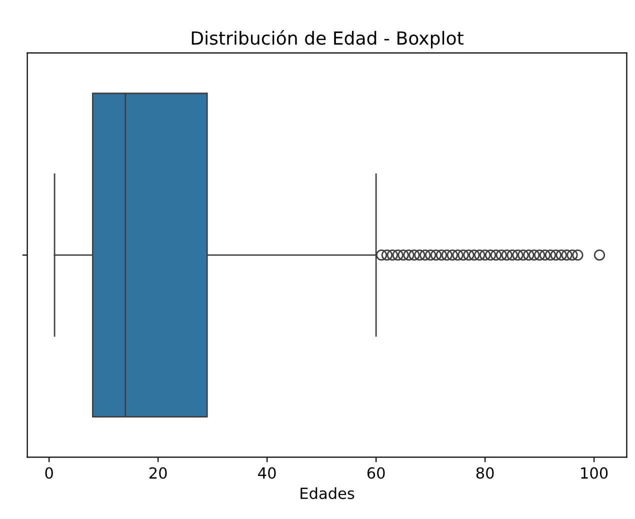 This screenshot has width=635, height=519. Describe the element at coordinates (594, 473) in the screenshot. I see `x-tick-label: 100` at that location.